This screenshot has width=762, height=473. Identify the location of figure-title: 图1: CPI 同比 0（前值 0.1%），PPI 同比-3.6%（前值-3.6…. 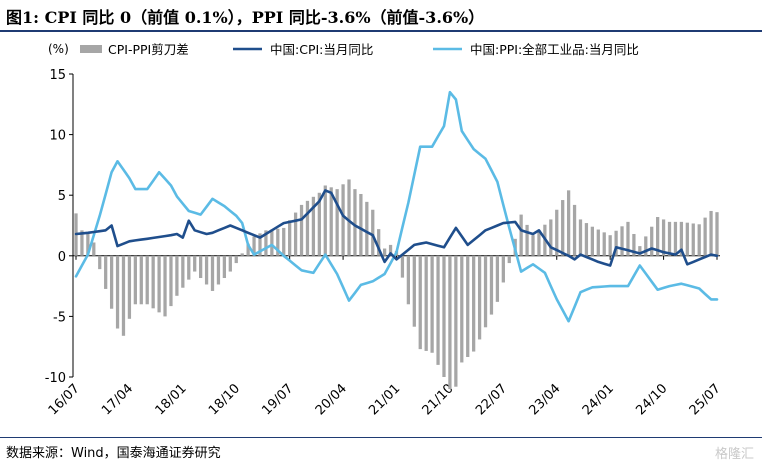
(245, 17).